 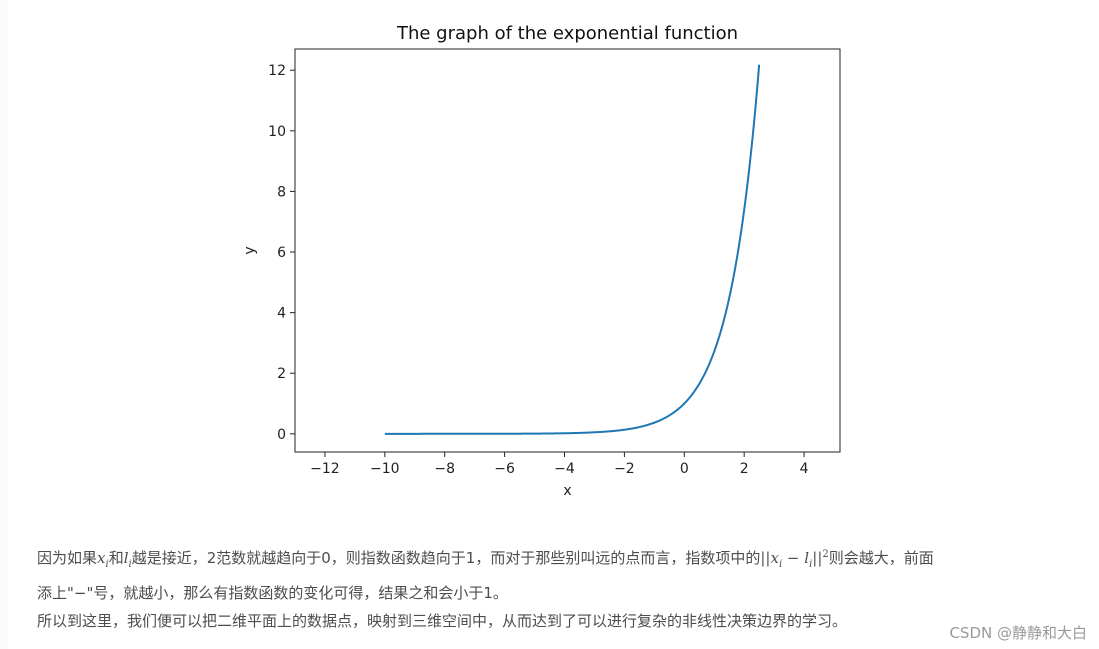 What do you see at coordinates (272, 593) in the screenshot?
I see `article-paragraph-2: 添上"−"号，就越小，那么有指数函数的变化可得，结果之和会小于1。` at bounding box center [272, 593].